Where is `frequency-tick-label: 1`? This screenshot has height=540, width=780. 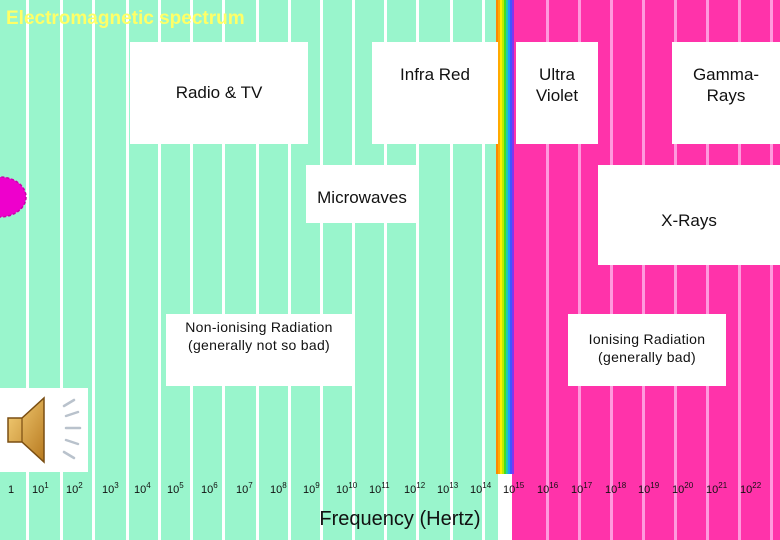
frequency-tick-label: 1 is located at coordinates (11, 490).